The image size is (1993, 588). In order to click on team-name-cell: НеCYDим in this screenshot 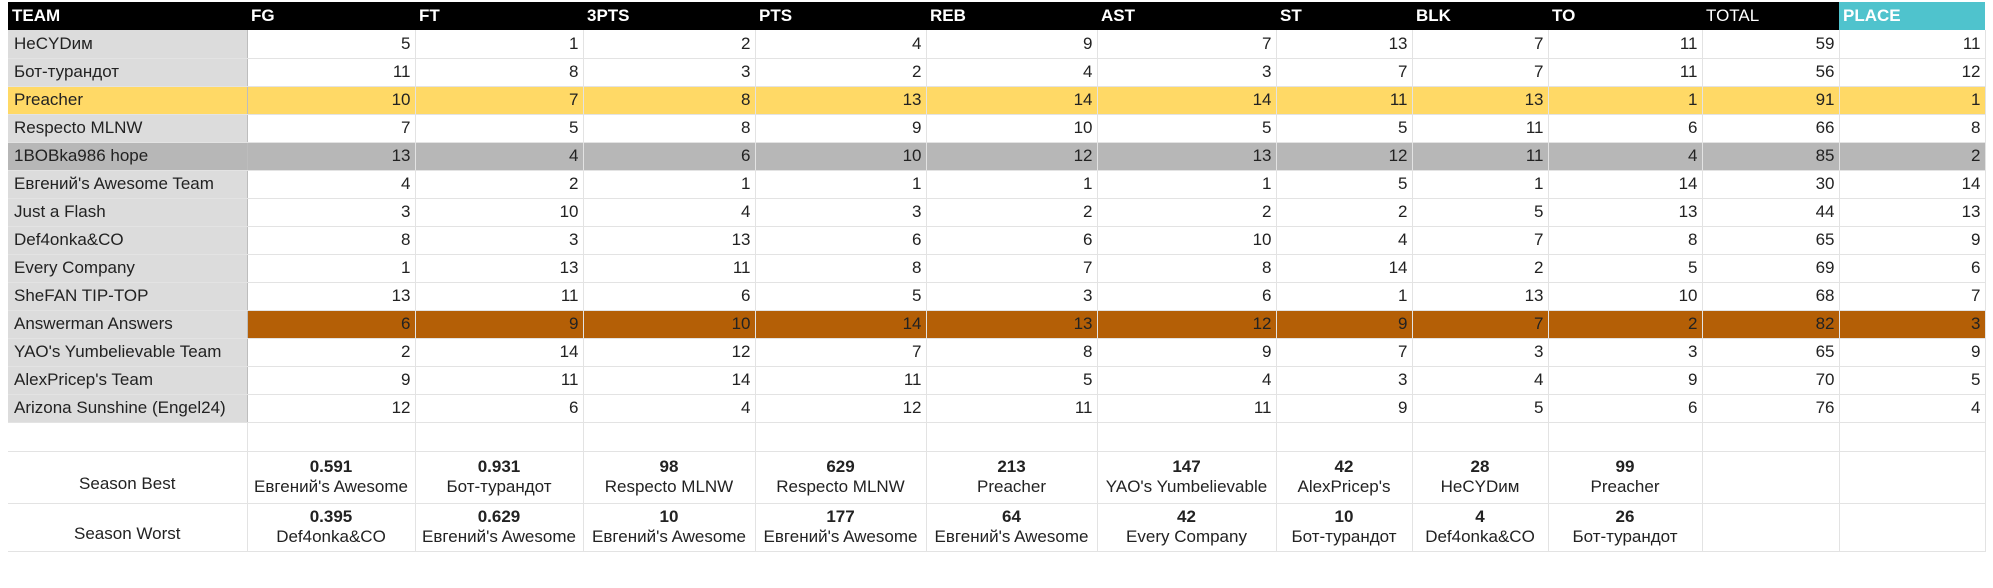, I will do `click(128, 44)`.